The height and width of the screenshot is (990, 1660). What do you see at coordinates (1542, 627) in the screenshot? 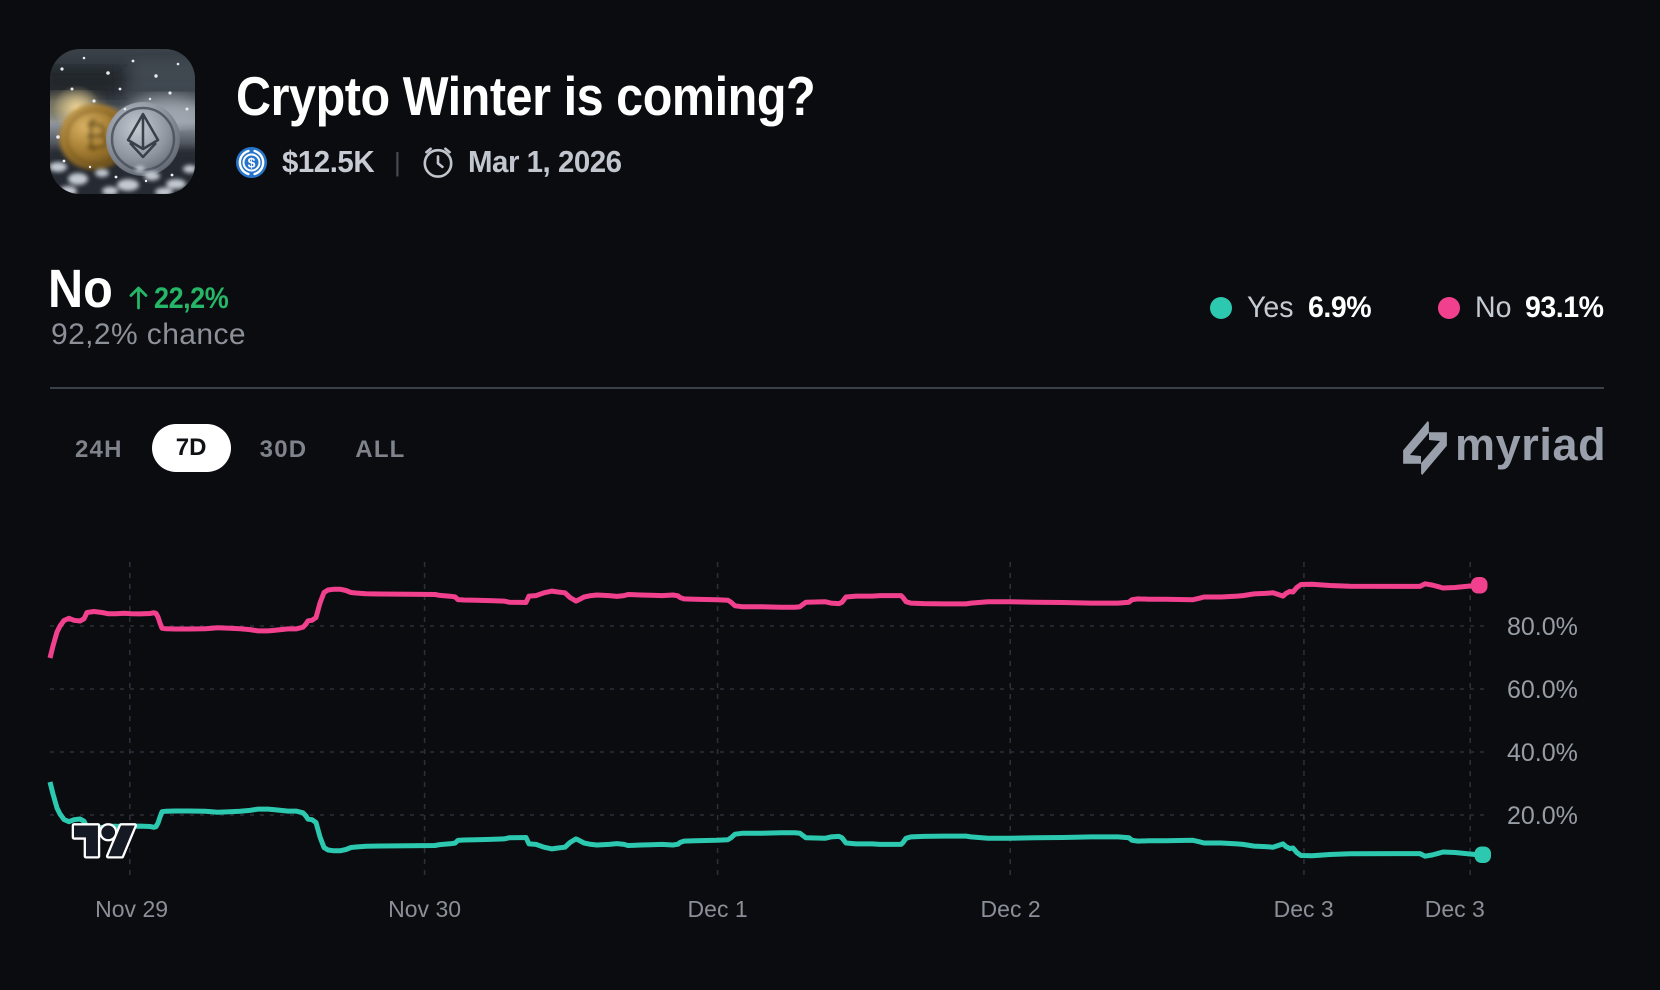
I see `svg-text: 80.0%` at bounding box center [1542, 627].